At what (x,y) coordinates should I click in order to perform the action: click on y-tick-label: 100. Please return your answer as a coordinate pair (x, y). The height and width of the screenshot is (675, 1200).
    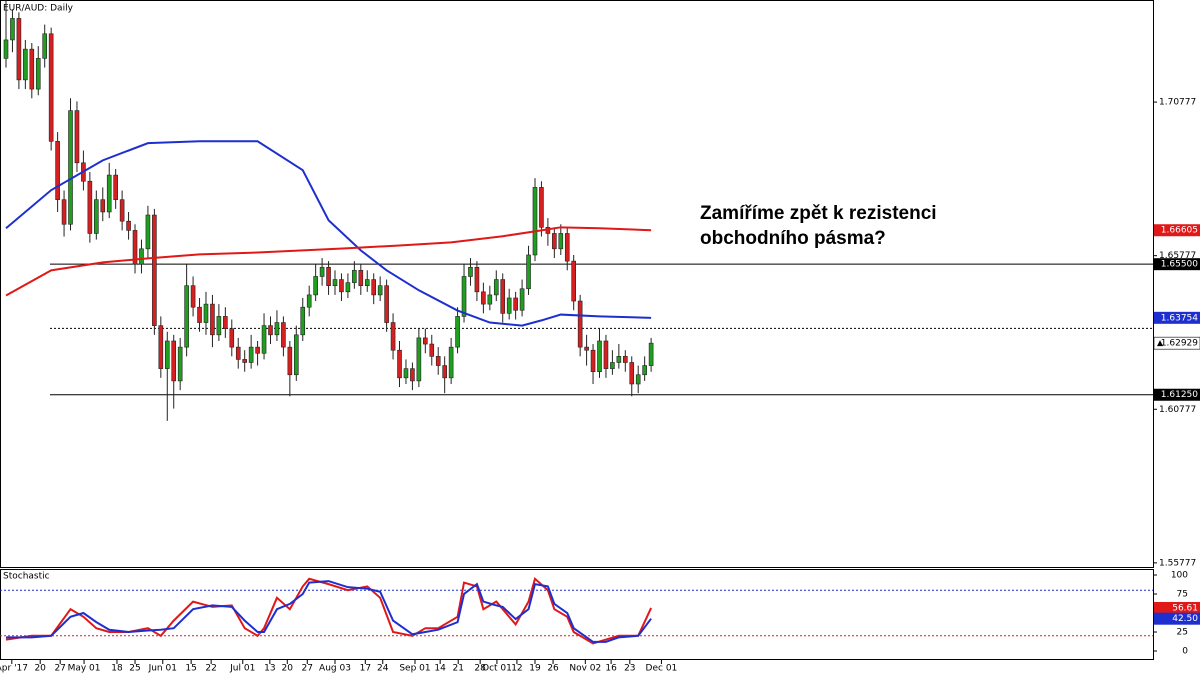
    Looking at the image, I should click on (1179, 576).